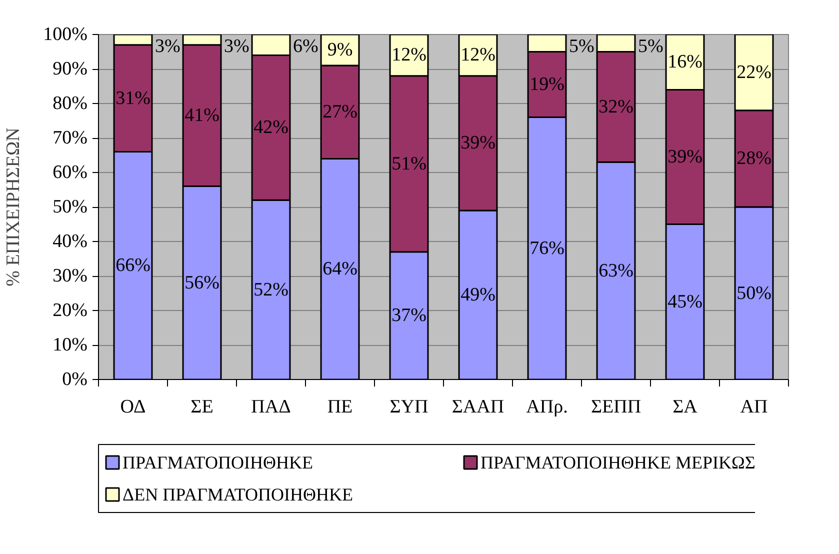 Image resolution: width=839 pixels, height=554 pixels. What do you see at coordinates (217, 462) in the screenshot?
I see `legend-label: ΠΡΑΓΜΑΤΟΠΟΙΗΘΗΚΕ` at bounding box center [217, 462].